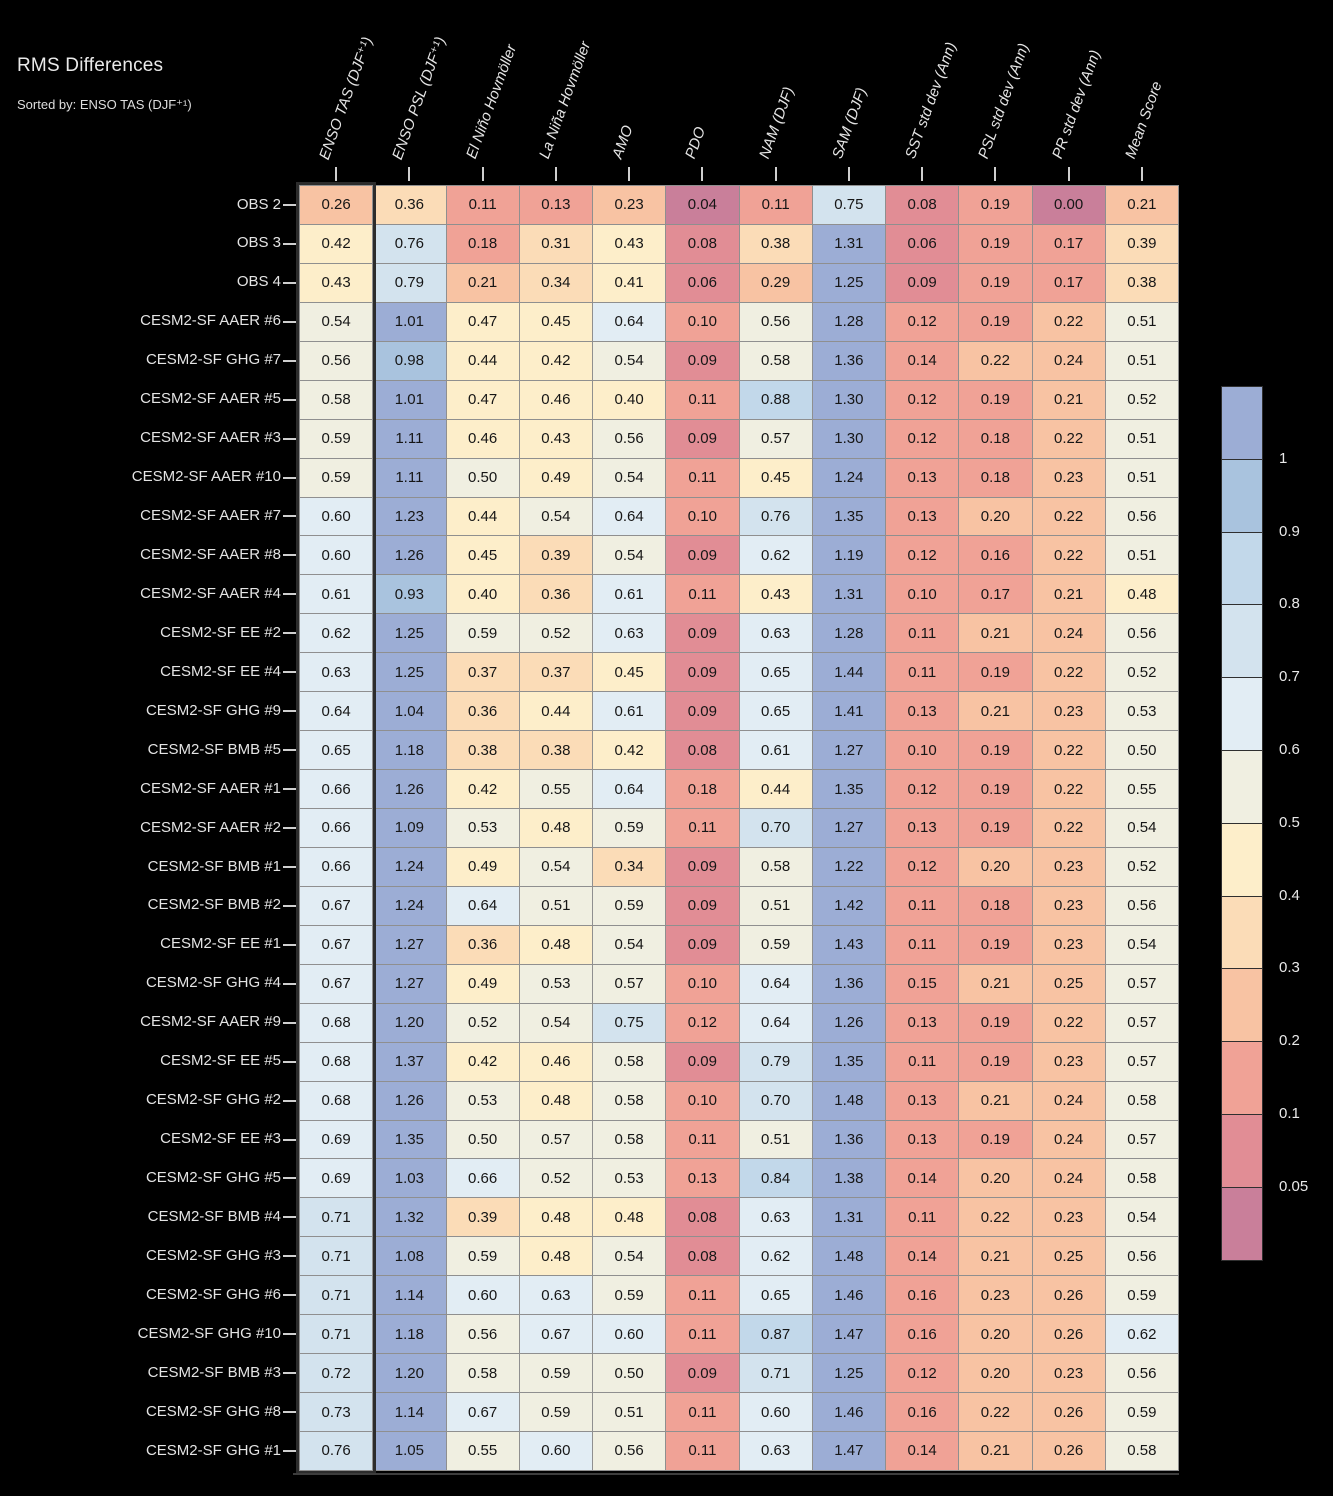 The height and width of the screenshot is (1496, 1333). What do you see at coordinates (210, 438) in the screenshot?
I see `row-label: CESM2-SF AAER #3` at bounding box center [210, 438].